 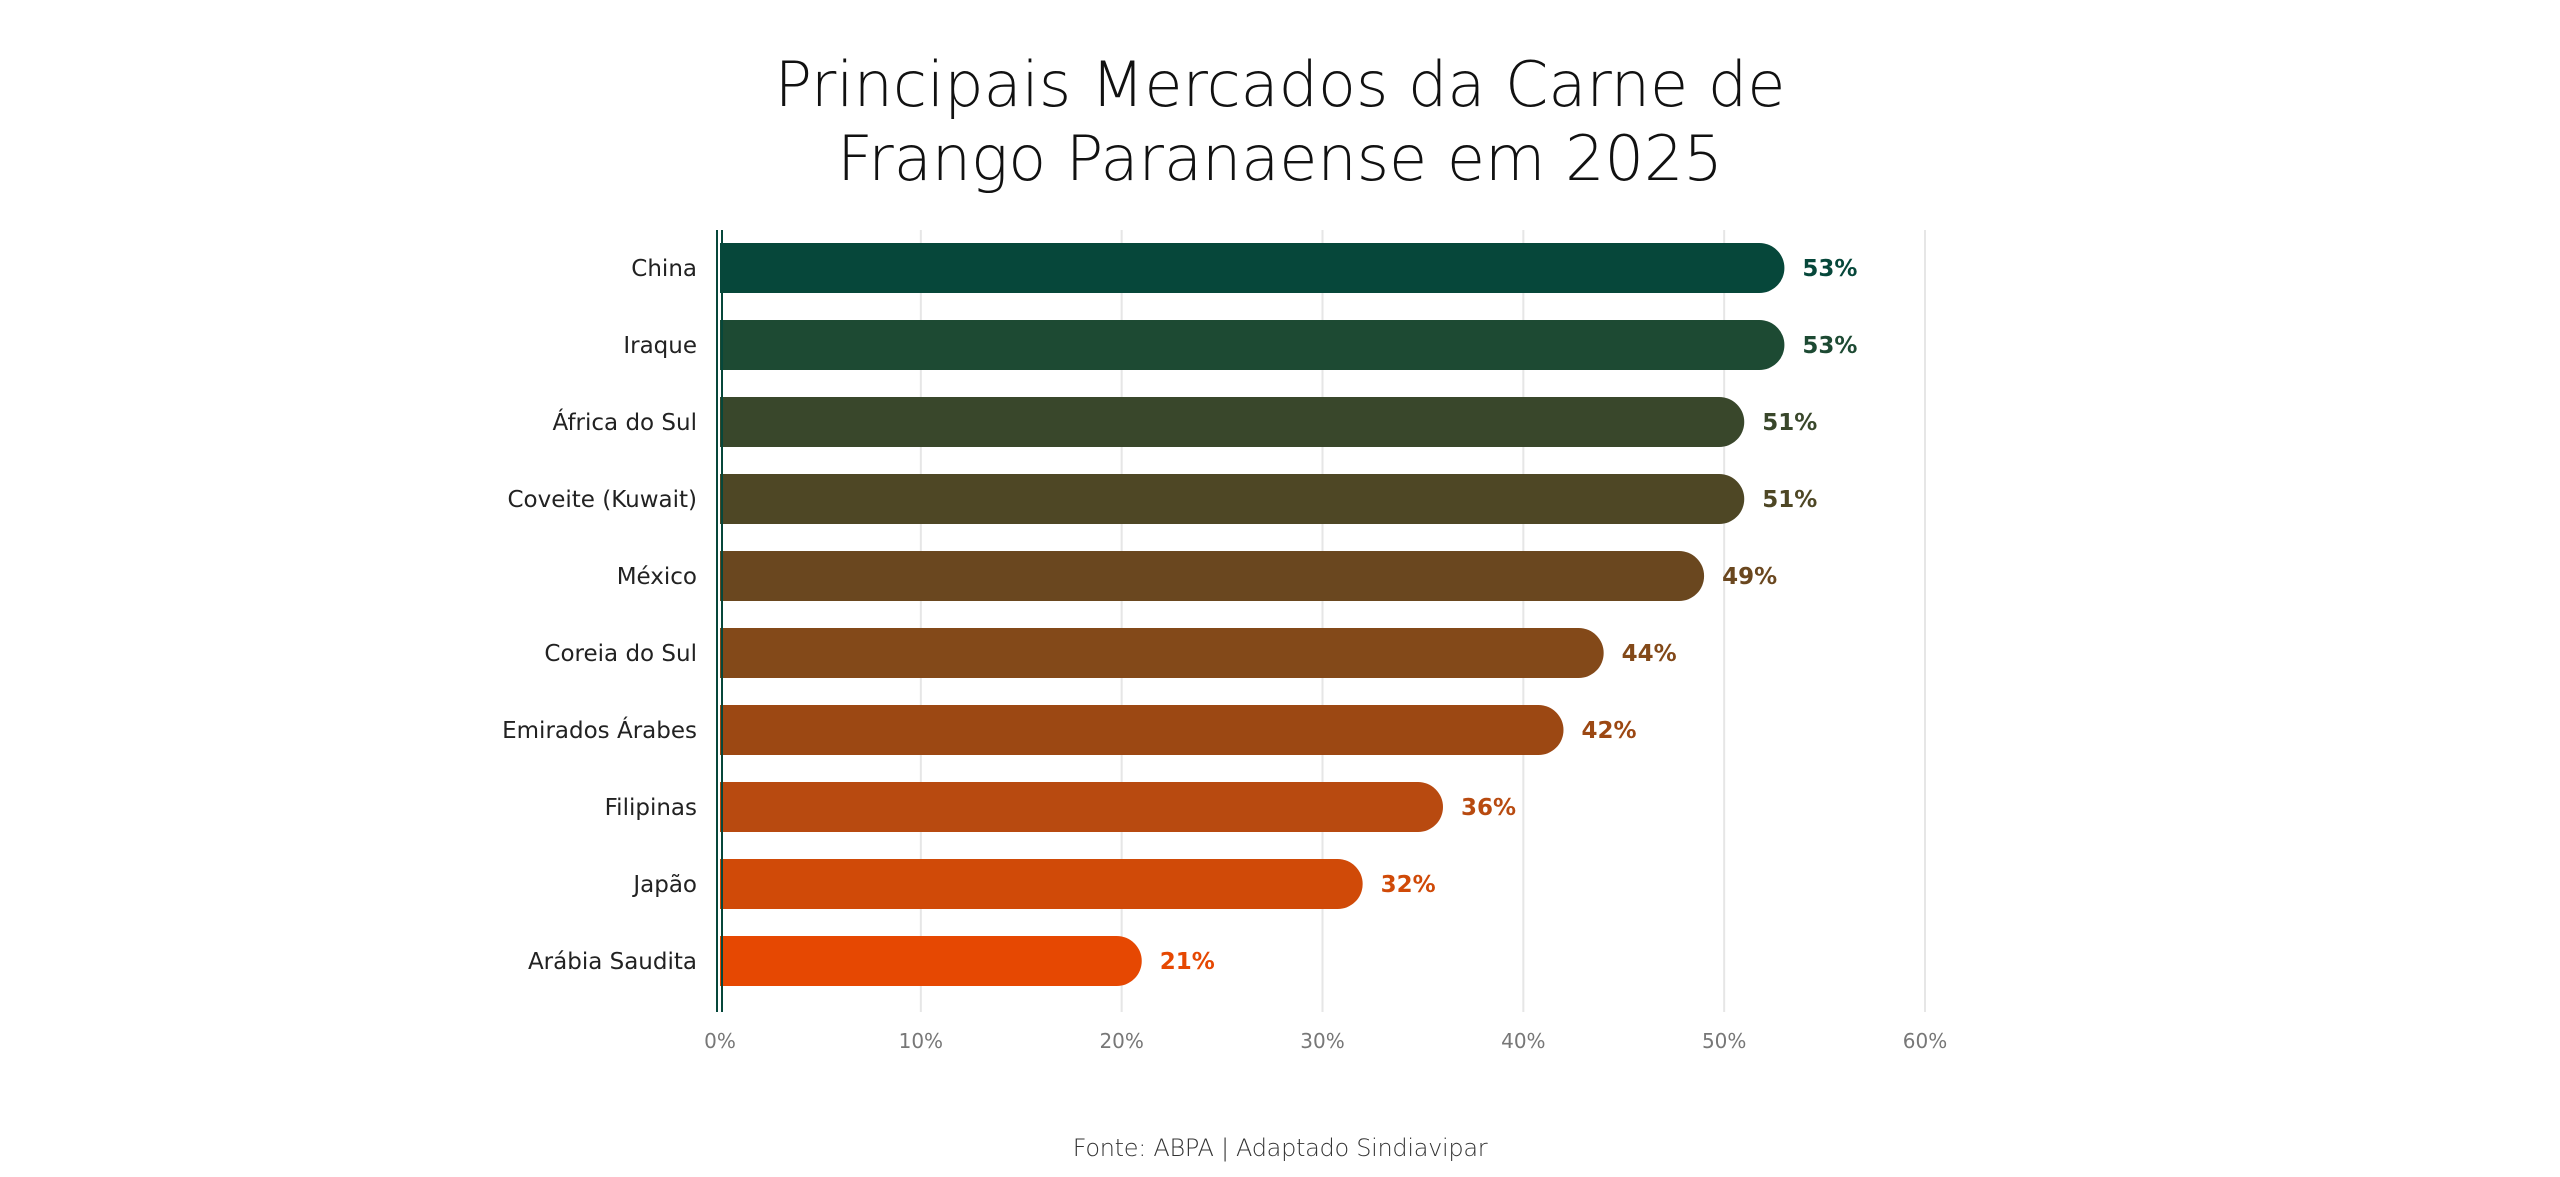 What do you see at coordinates (719, 621) in the screenshot?
I see `y-axis-line` at bounding box center [719, 621].